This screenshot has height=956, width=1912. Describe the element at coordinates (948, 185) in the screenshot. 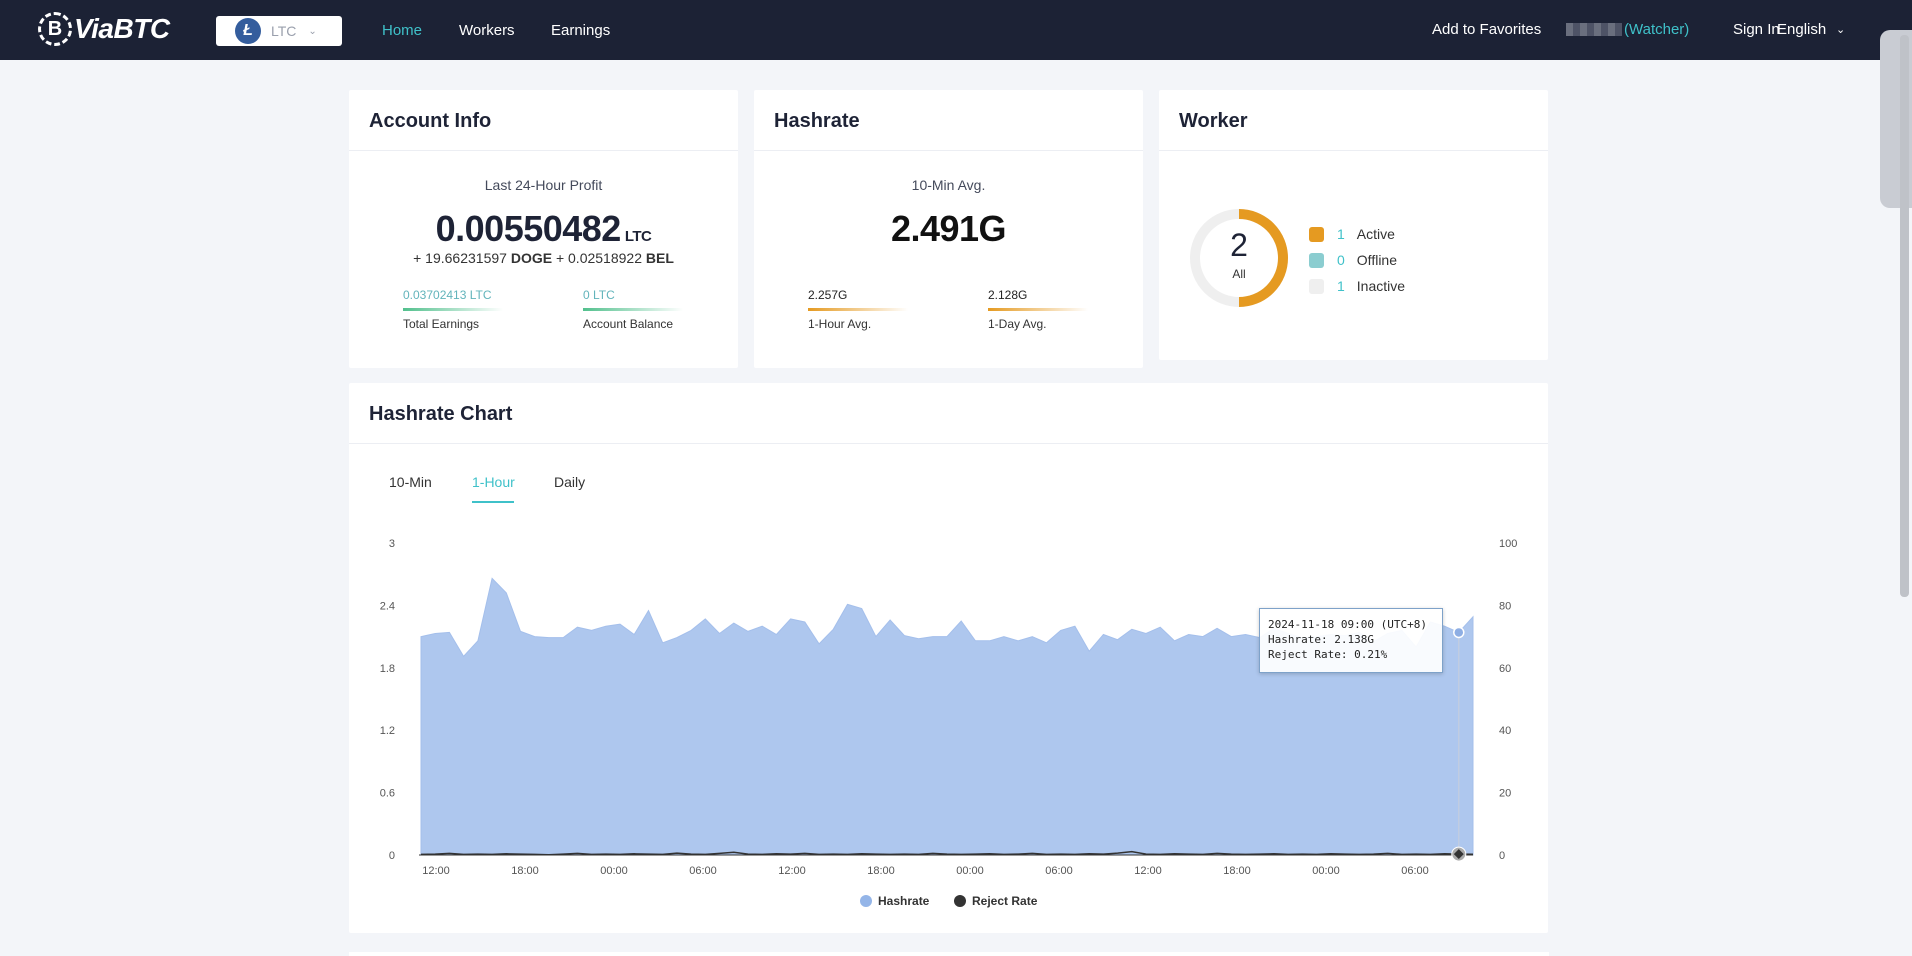

I see `hashrate-10min-label: 10-Min Avg.` at that location.